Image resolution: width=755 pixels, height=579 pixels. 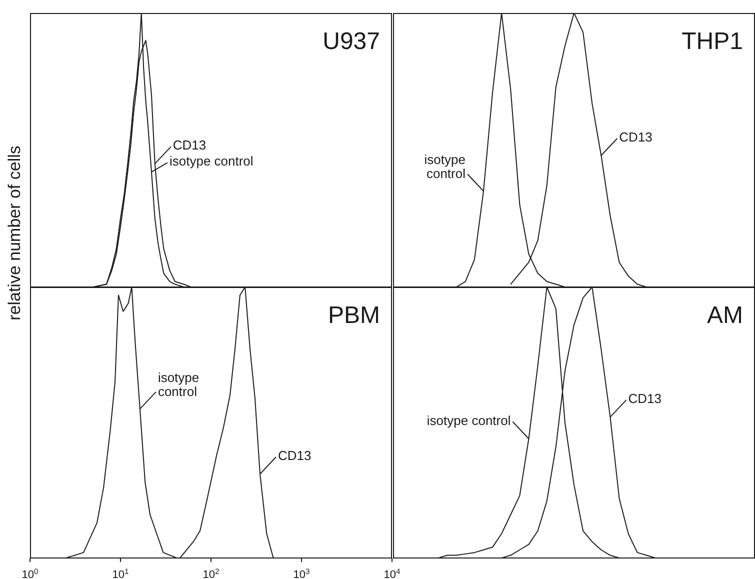 What do you see at coordinates (30, 572) in the screenshot?
I see `x-tick-label: 10$^{0}$` at bounding box center [30, 572].